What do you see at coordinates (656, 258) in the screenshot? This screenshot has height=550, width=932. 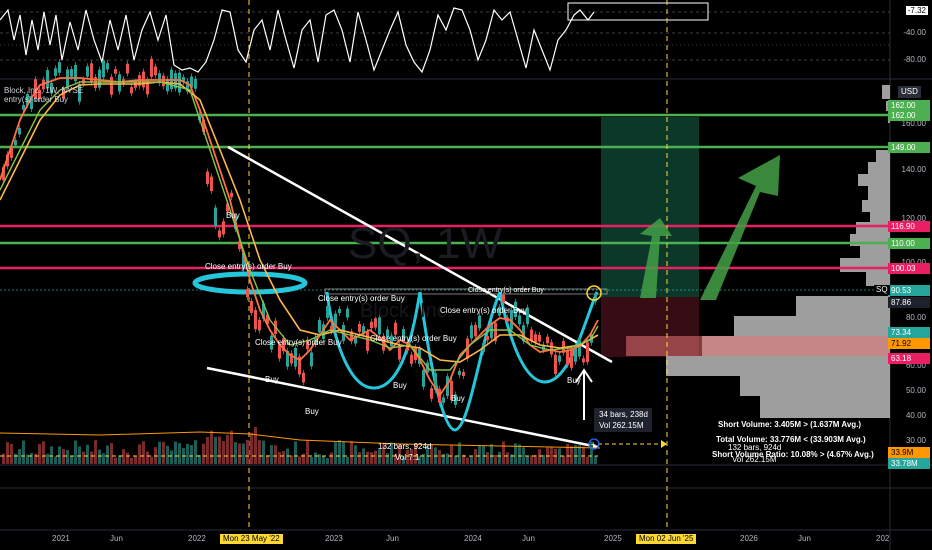 I see `green-arrow-small` at bounding box center [656, 258].